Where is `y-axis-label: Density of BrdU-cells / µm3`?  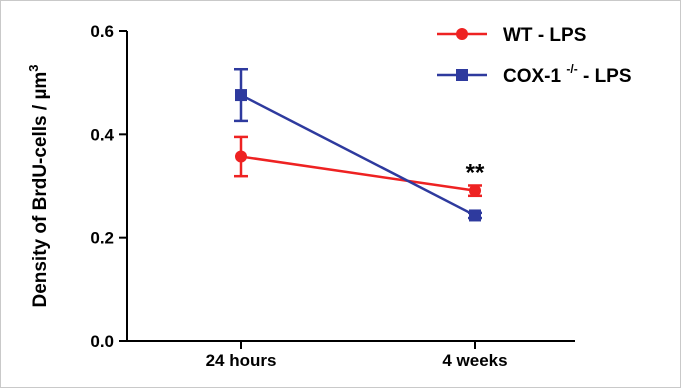 y-axis-label: Density of BrdU-cells / µm3 is located at coordinates (38, 185).